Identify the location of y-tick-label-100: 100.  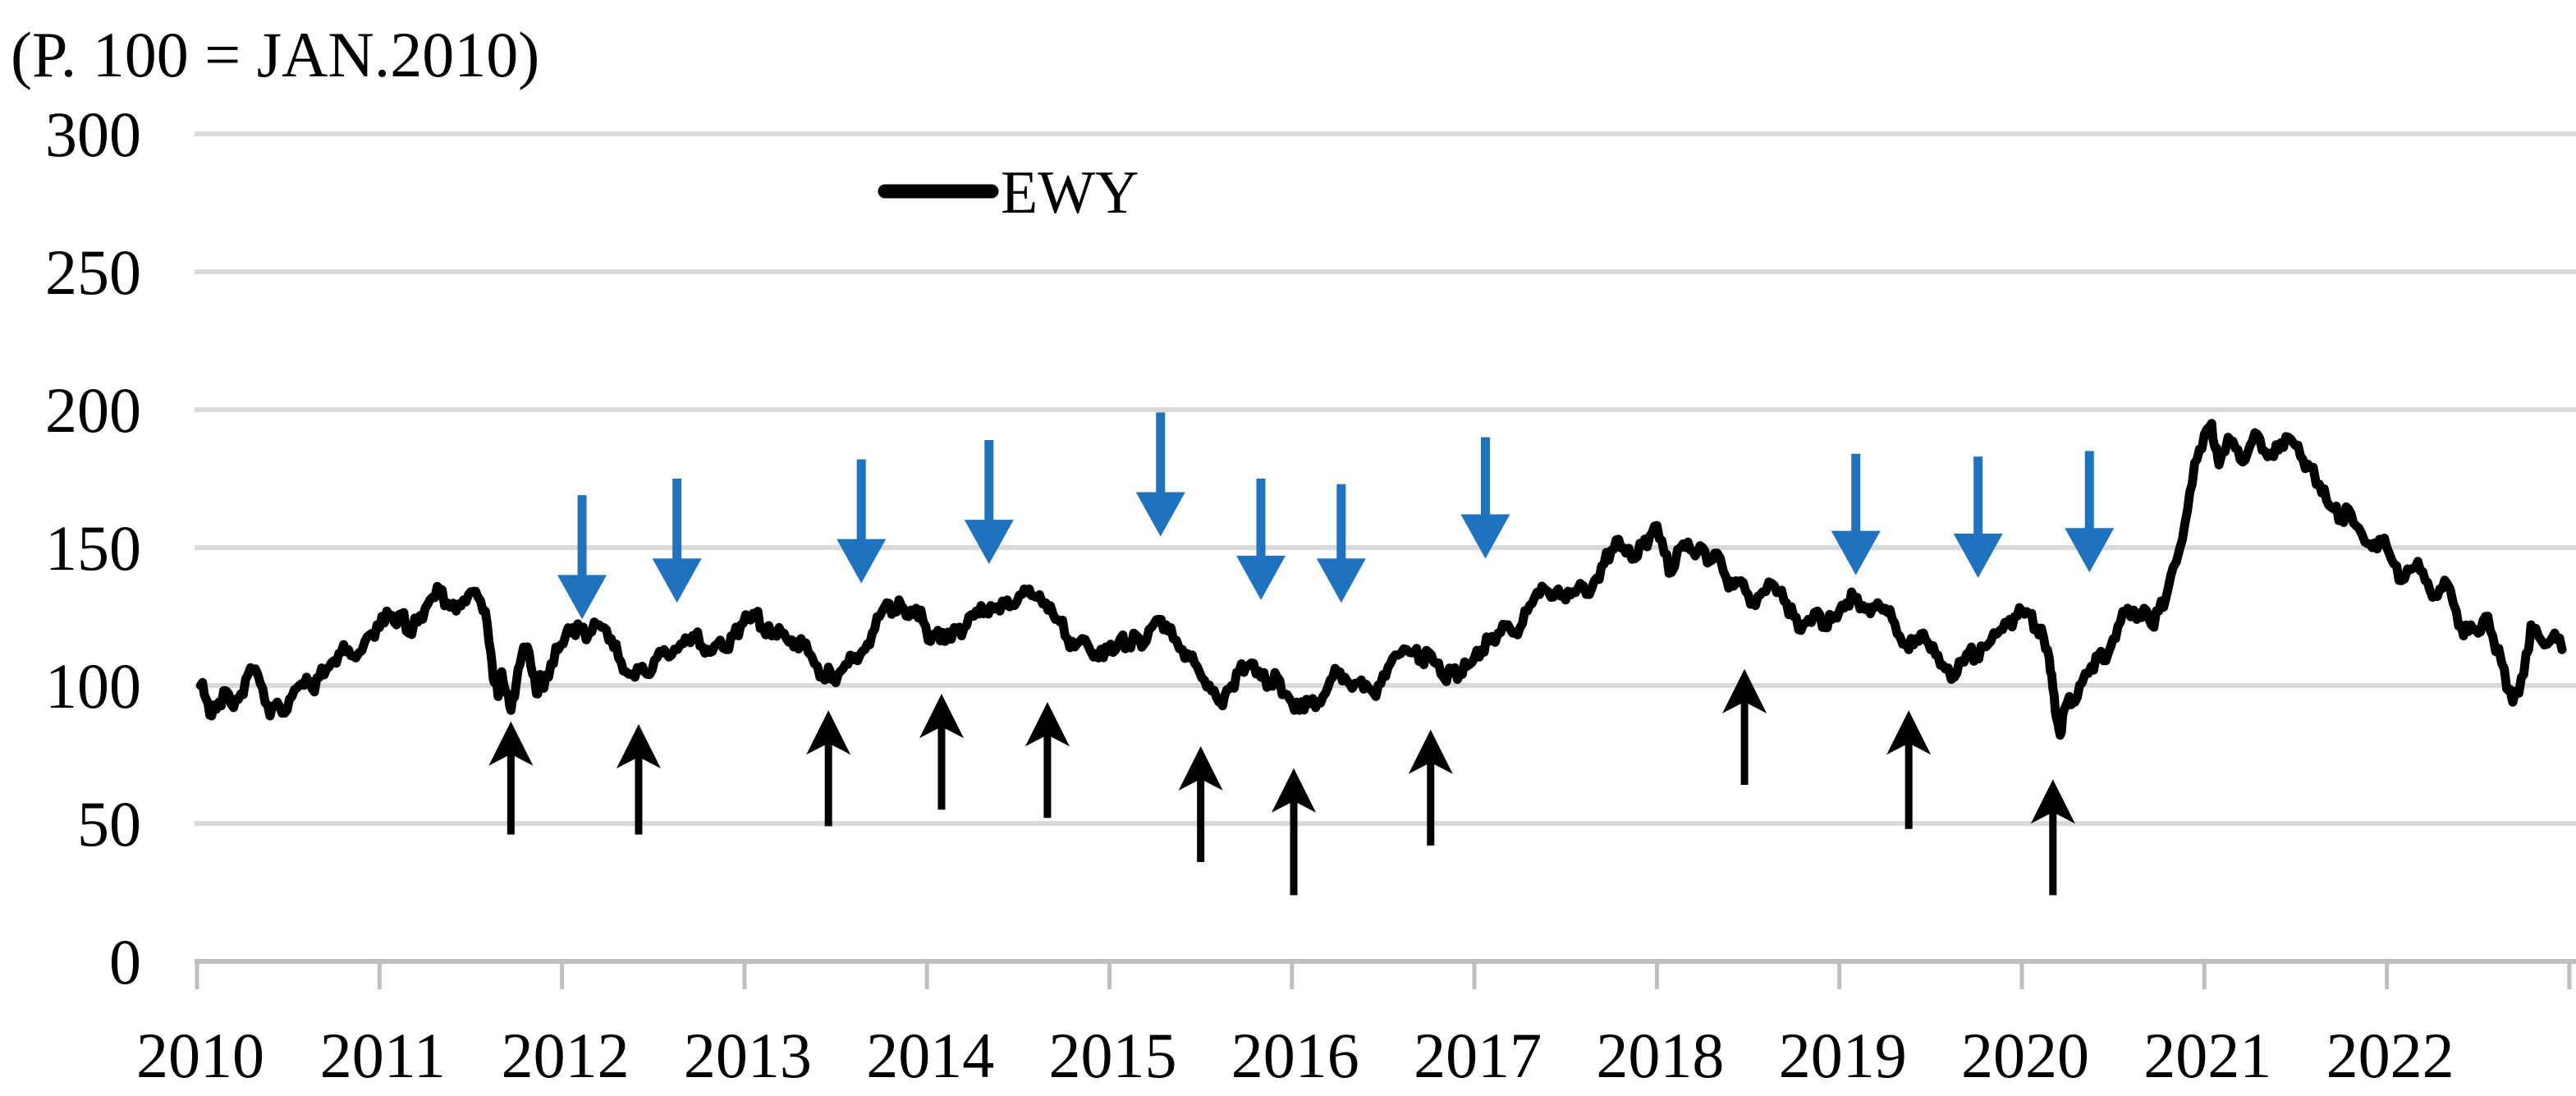
(93, 686).